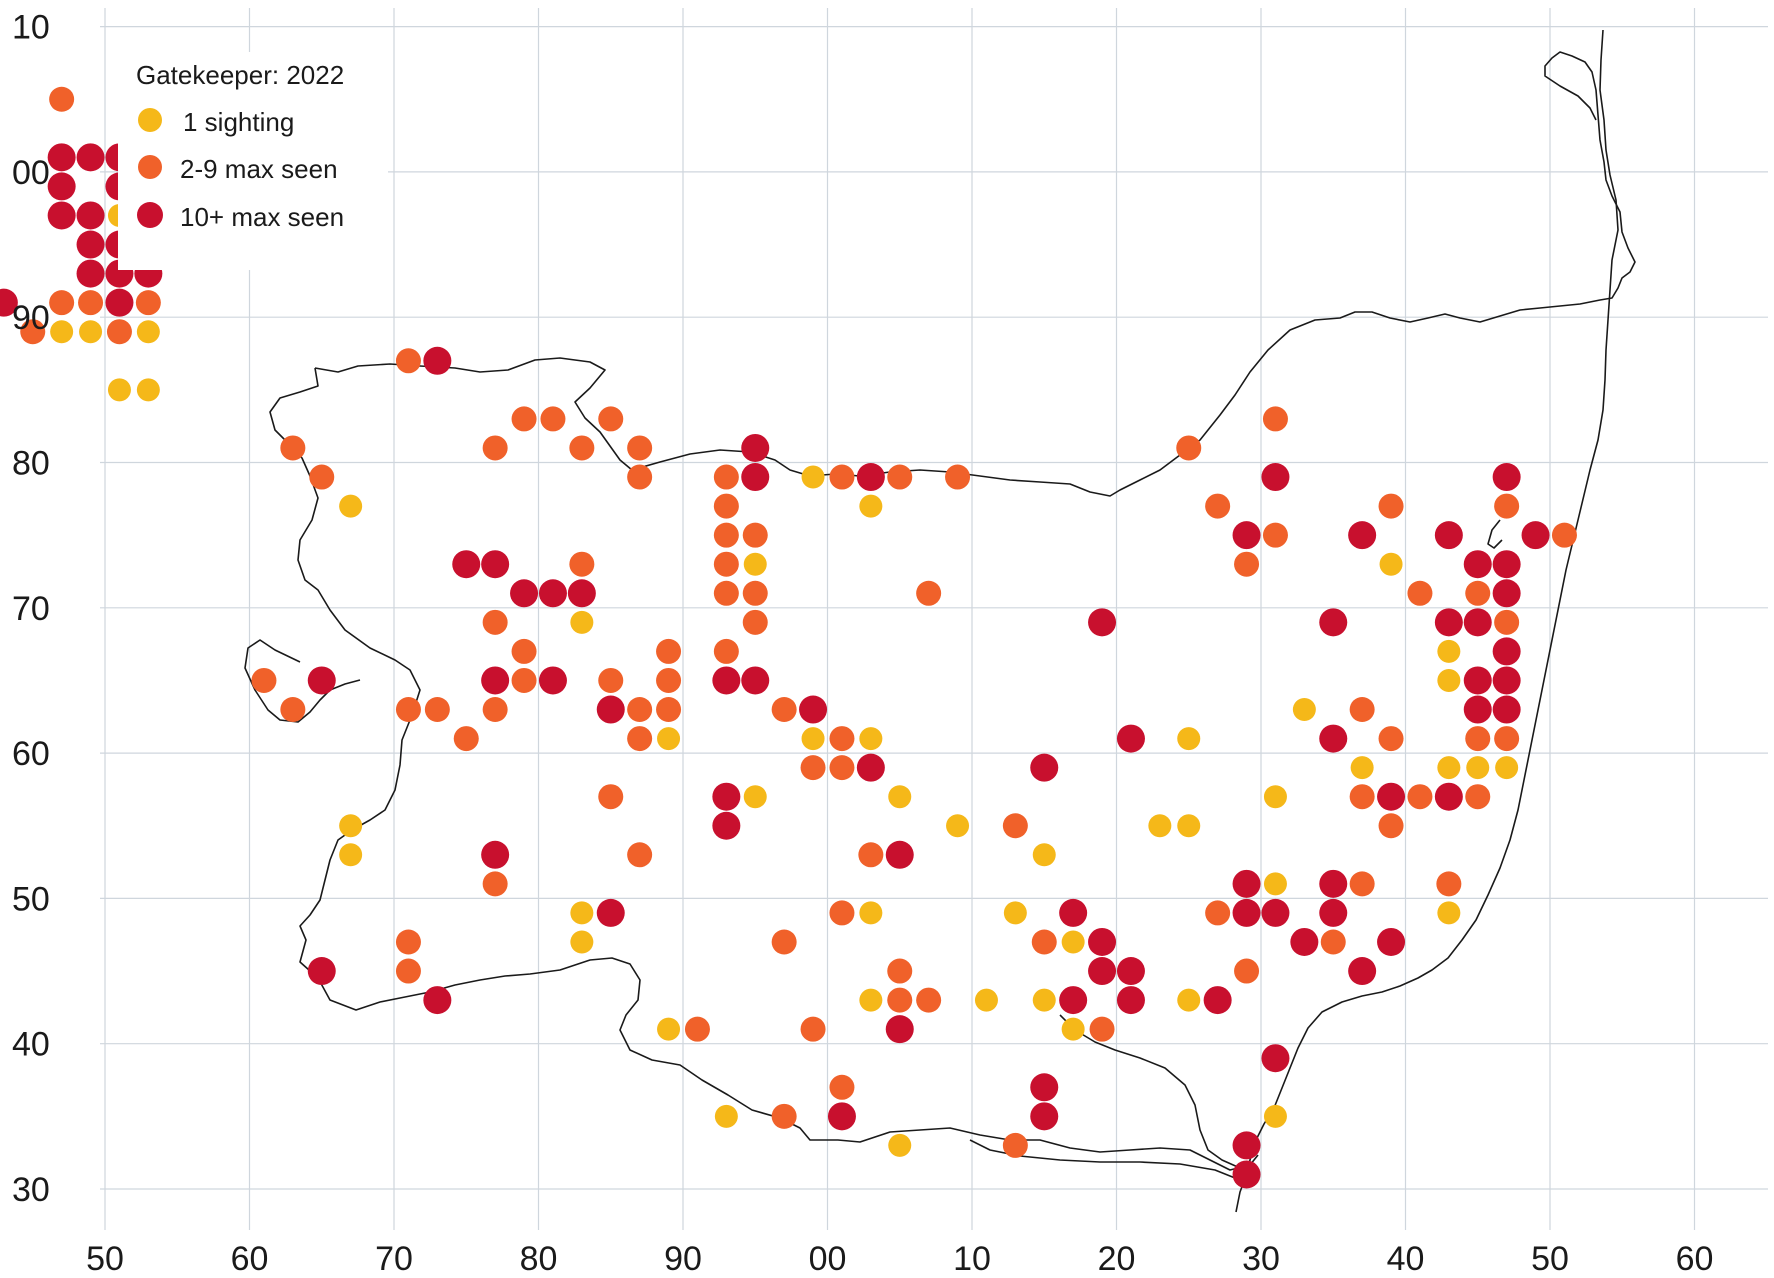 The height and width of the screenshot is (1278, 1774). I want to click on legend-swatch-2-9-max-seen, so click(150, 167).